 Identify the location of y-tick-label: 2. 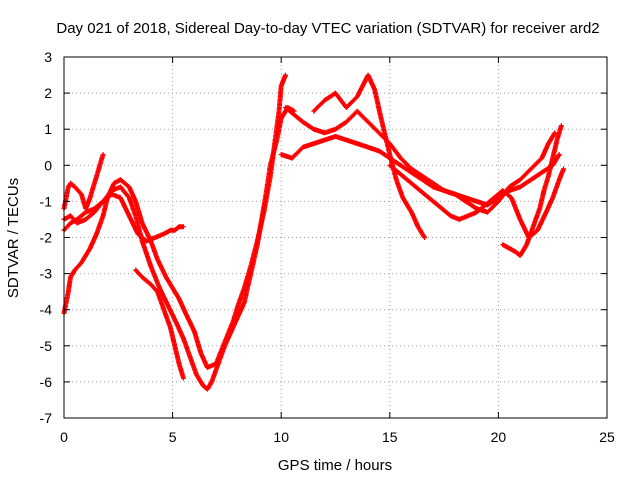
(48, 93).